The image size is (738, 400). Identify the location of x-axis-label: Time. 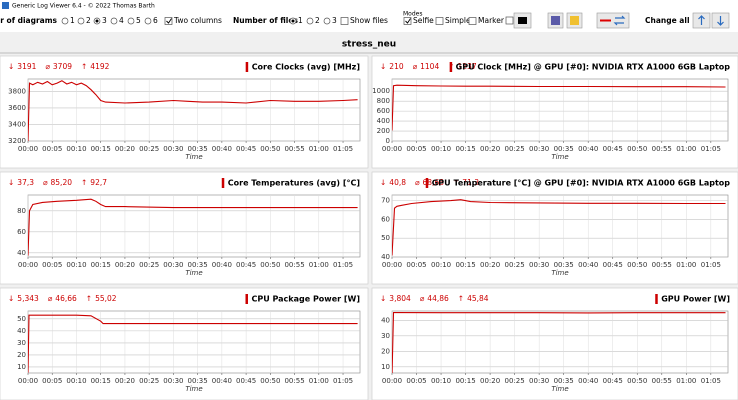
(193, 389).